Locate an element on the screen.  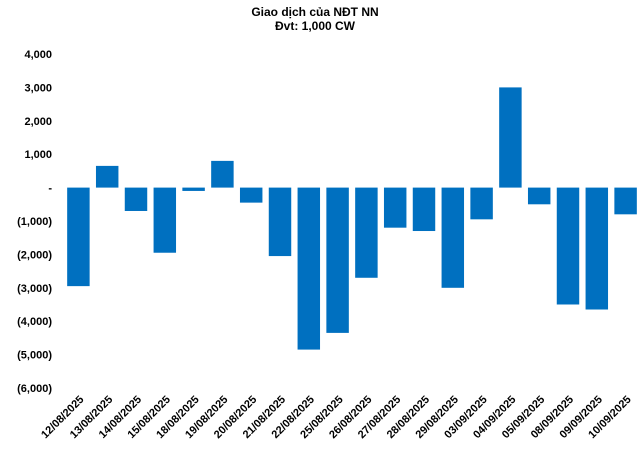
y-tick-label: 4,000 is located at coordinates (38, 55).